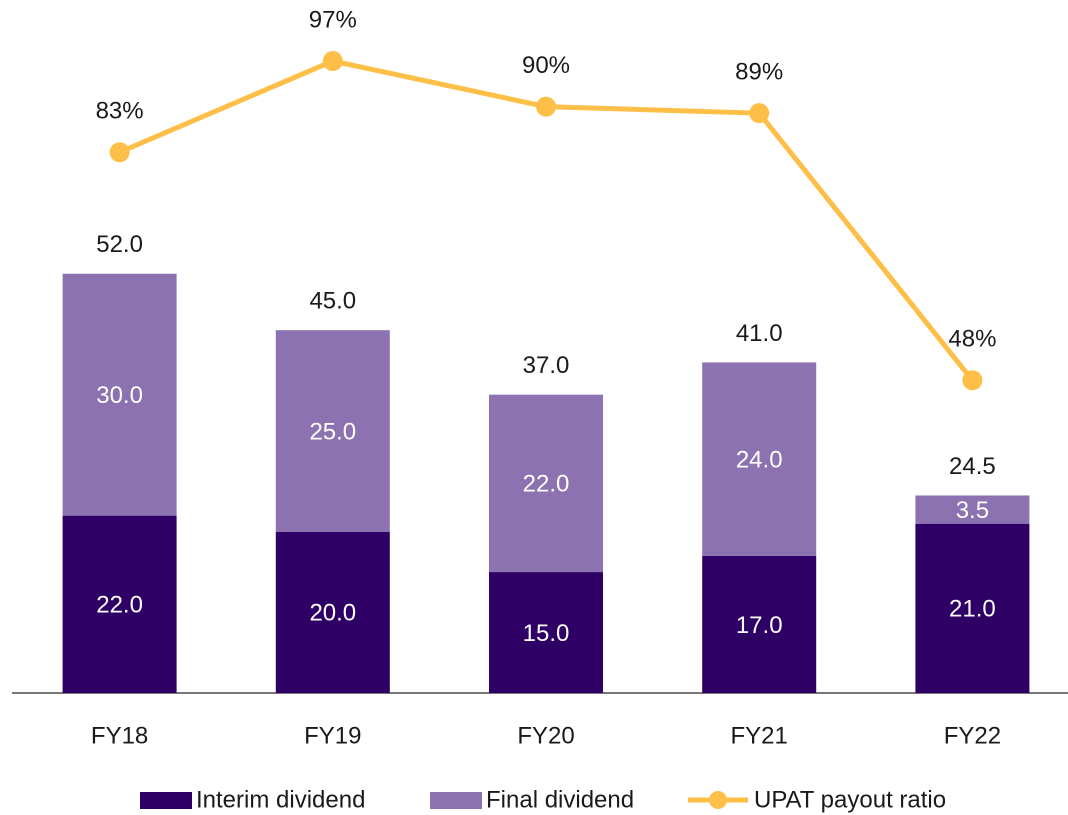 The image size is (1068, 815). What do you see at coordinates (545, 735) in the screenshot?
I see `x-tick-label: FY20` at bounding box center [545, 735].